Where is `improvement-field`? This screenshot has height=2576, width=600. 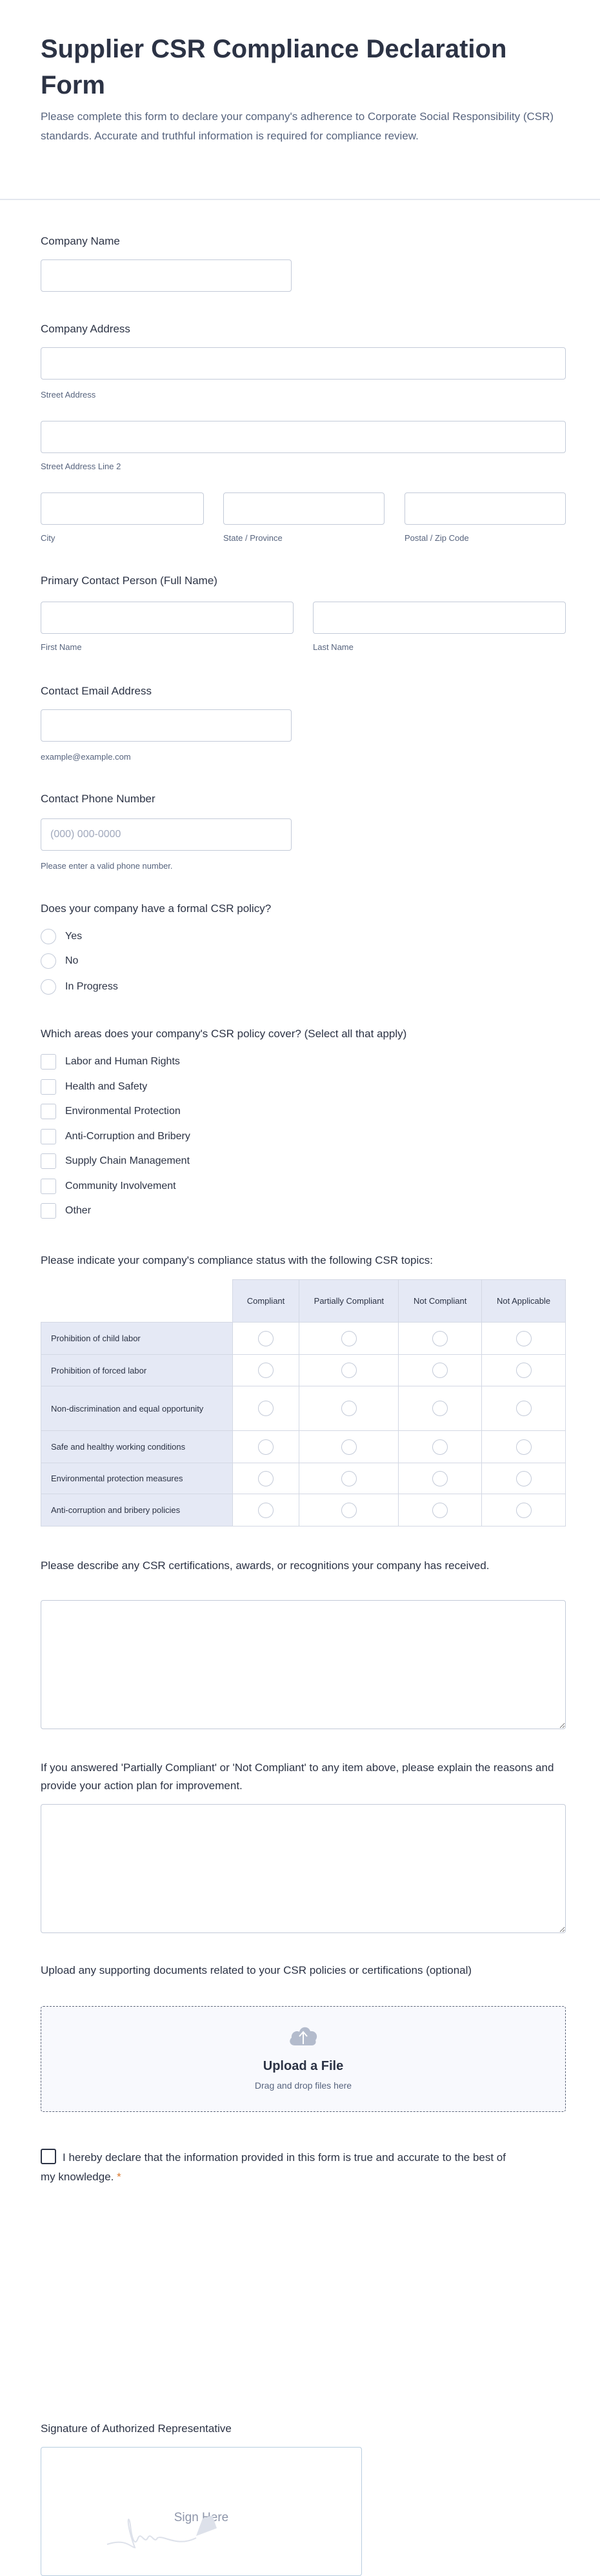
improvement-field is located at coordinates (303, 1868).